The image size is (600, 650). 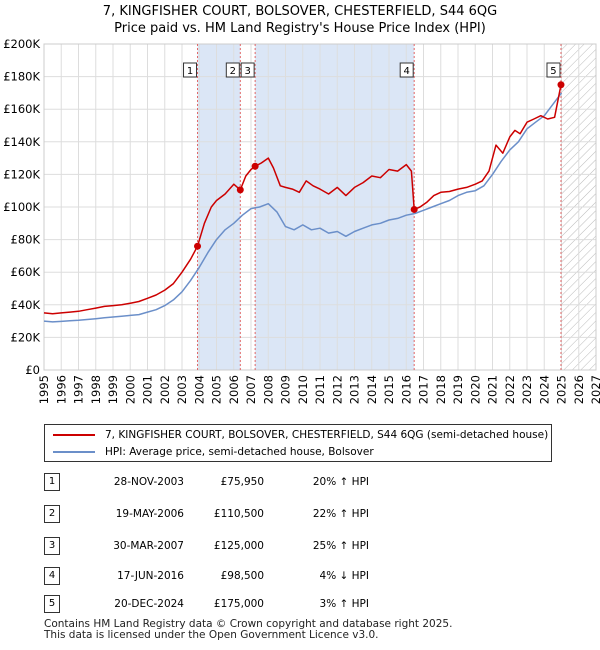 I want to click on y-tick-label: £40K, so click(x=26, y=305).